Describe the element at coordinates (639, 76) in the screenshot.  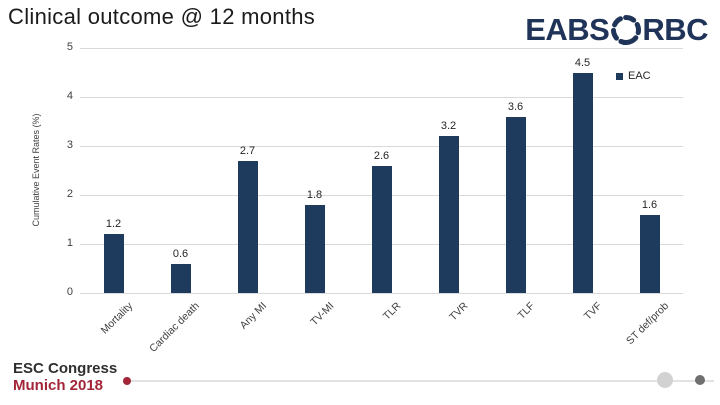
I see `legend-label: EAC` at that location.